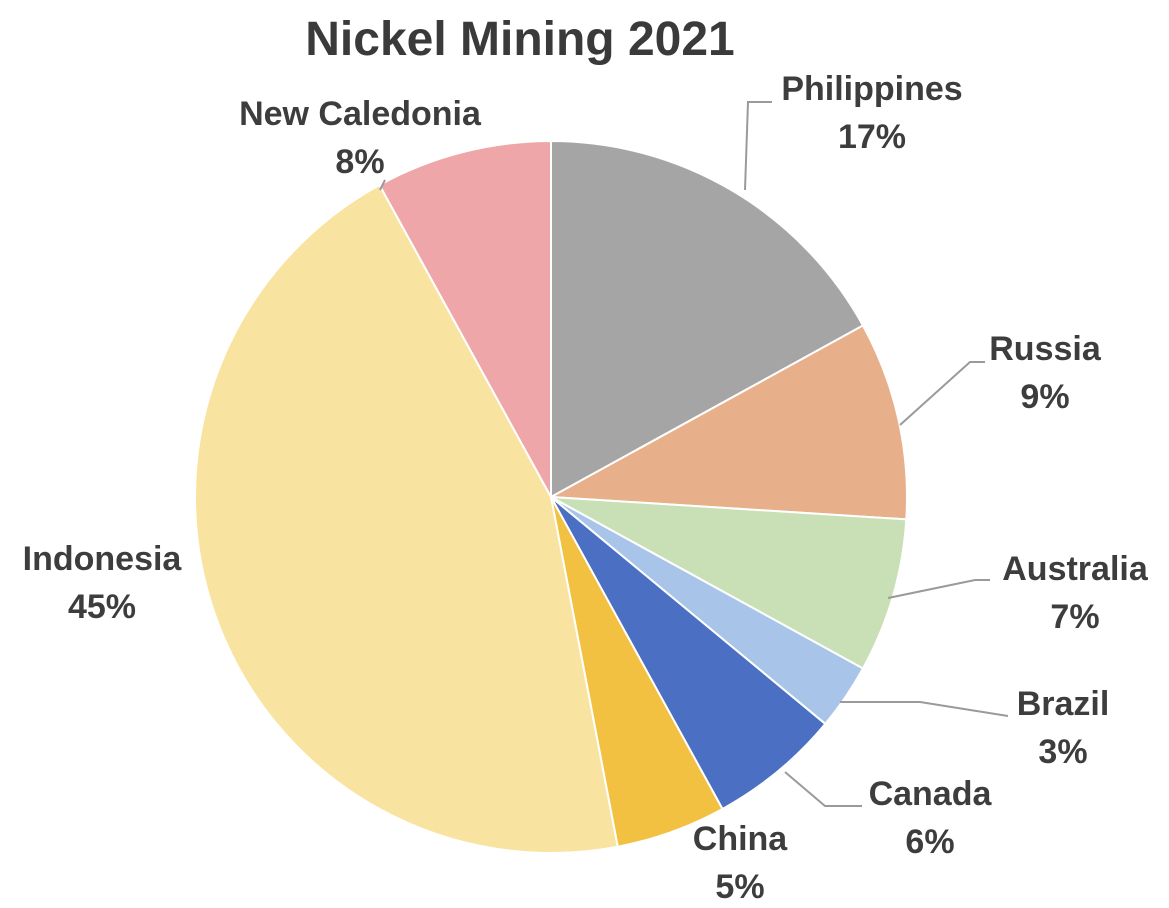 The width and height of the screenshot is (1169, 908). I want to click on value-label-philippines: 17%, so click(872, 137).